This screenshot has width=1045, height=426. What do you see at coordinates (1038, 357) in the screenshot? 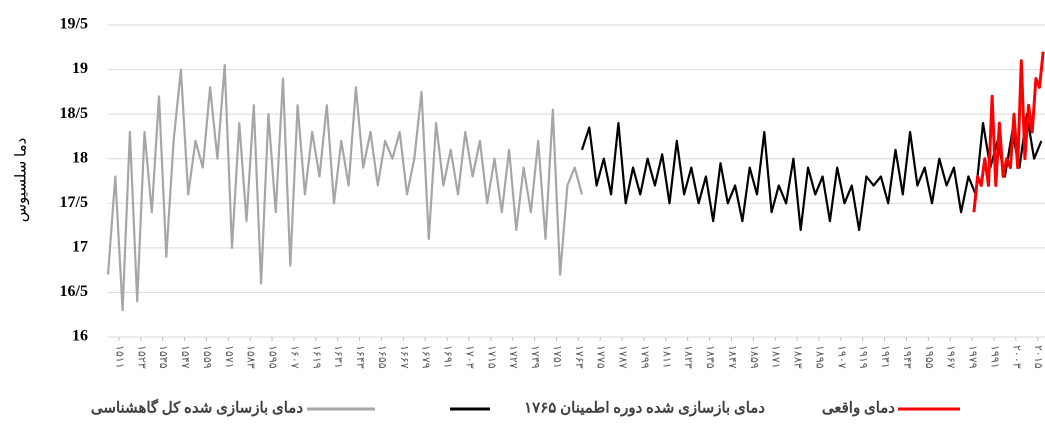
I see `x-tick-label: ۲۰۱۵` at bounding box center [1038, 357].